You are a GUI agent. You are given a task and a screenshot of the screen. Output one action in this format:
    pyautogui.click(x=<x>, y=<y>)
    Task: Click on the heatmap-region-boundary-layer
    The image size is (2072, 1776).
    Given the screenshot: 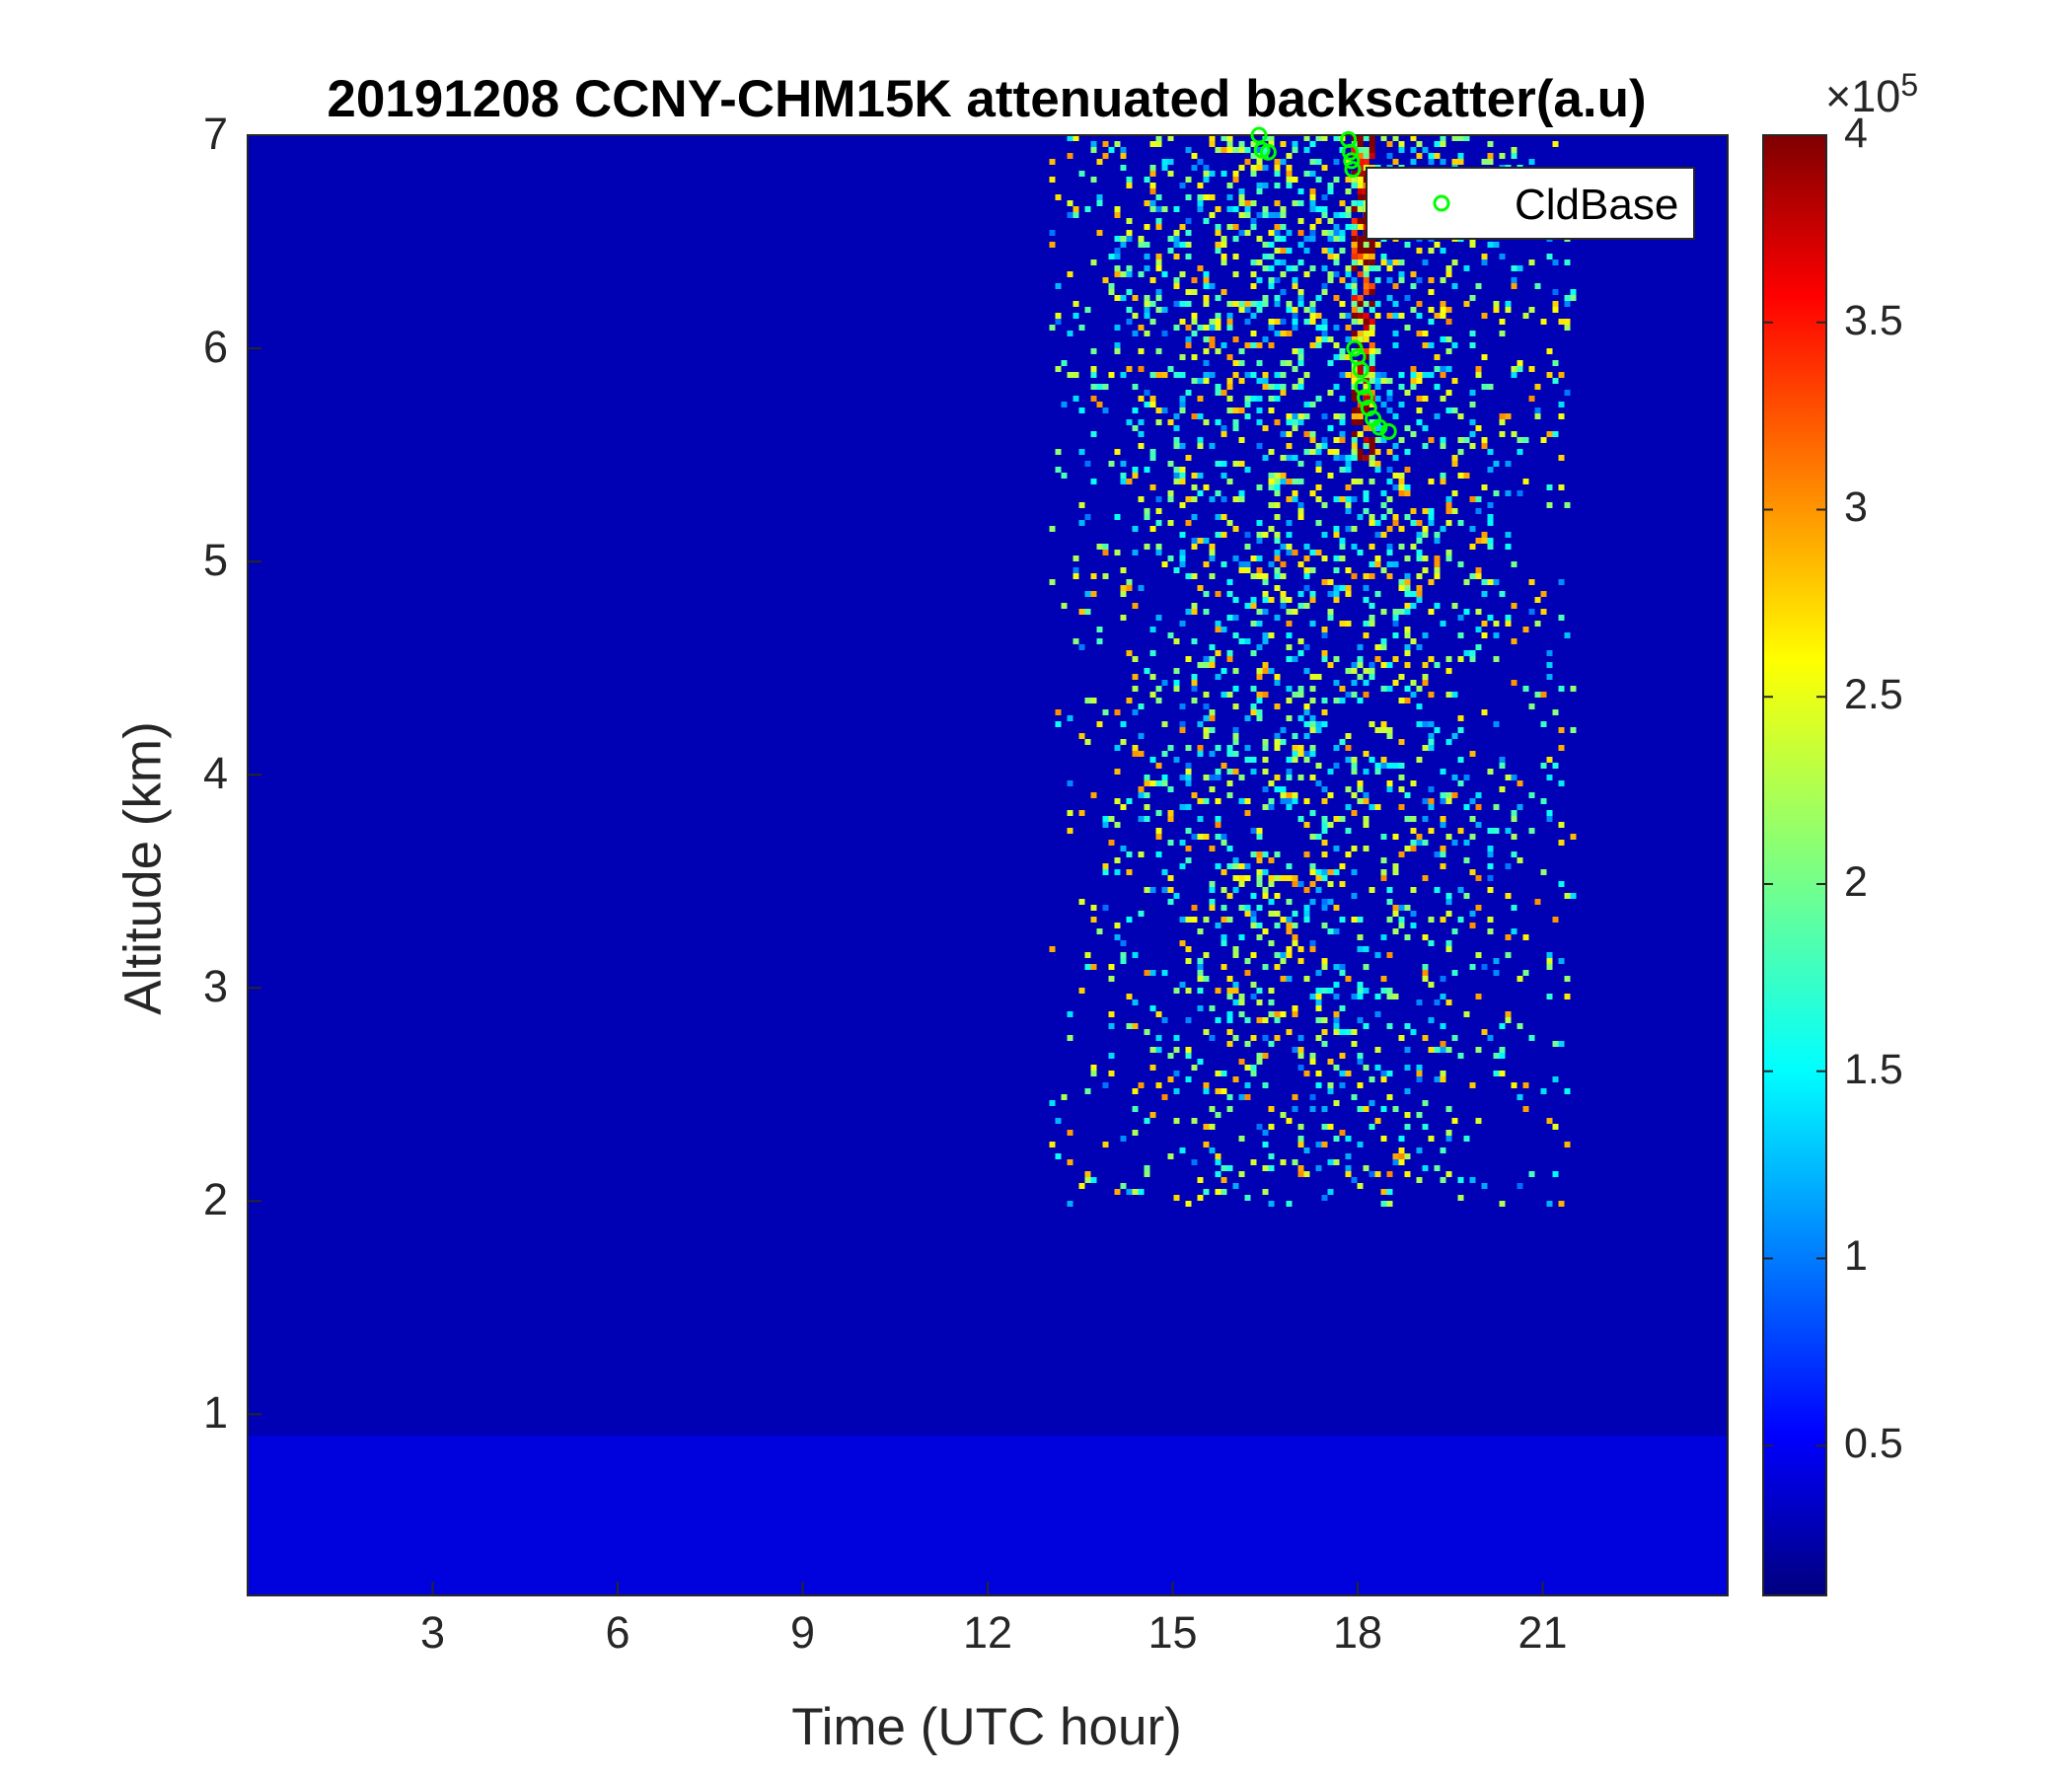 What is the action you would take?
    pyautogui.click(x=988, y=1515)
    